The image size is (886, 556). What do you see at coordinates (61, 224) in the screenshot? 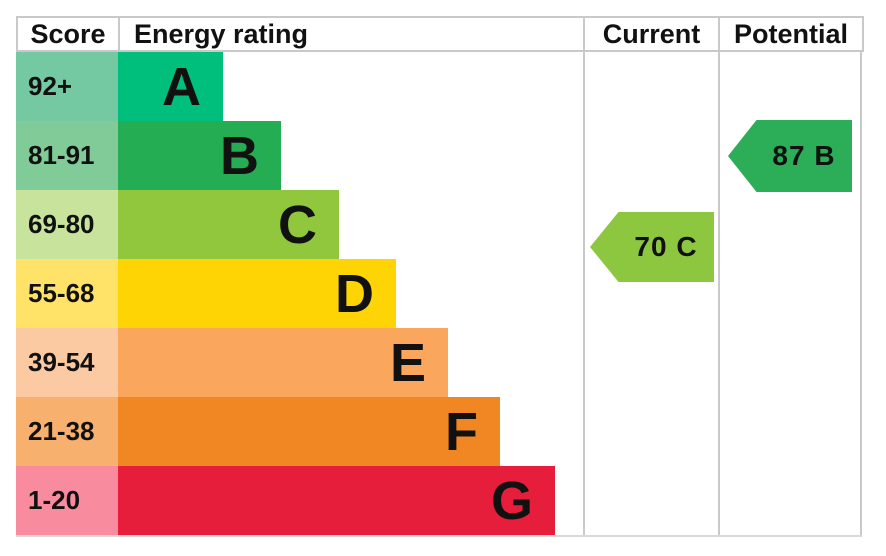
I see `score-range-label: 69-80` at bounding box center [61, 224].